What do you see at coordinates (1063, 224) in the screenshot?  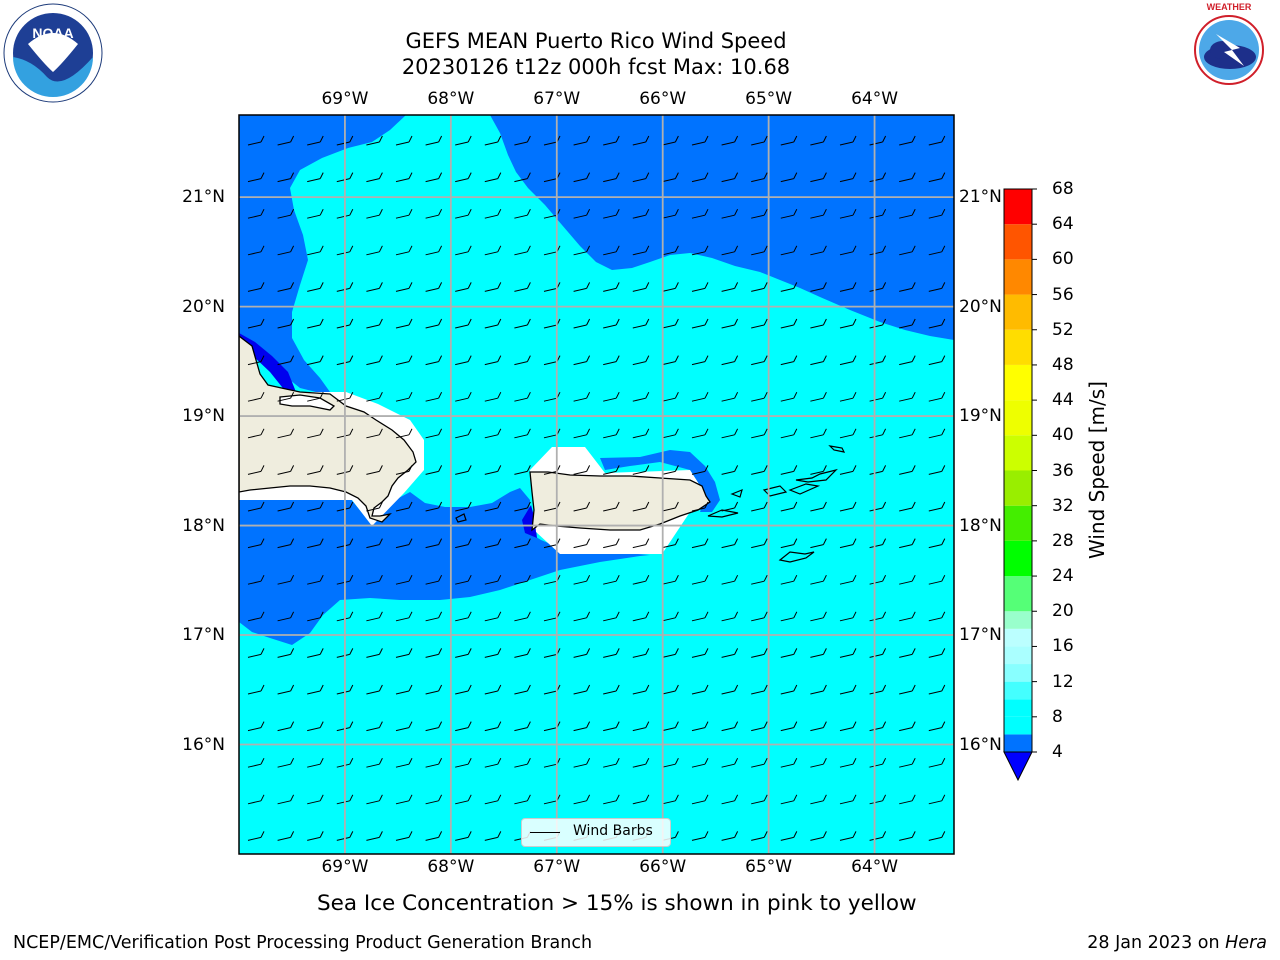 I see `colorbar-tick-label: 64` at bounding box center [1063, 224].